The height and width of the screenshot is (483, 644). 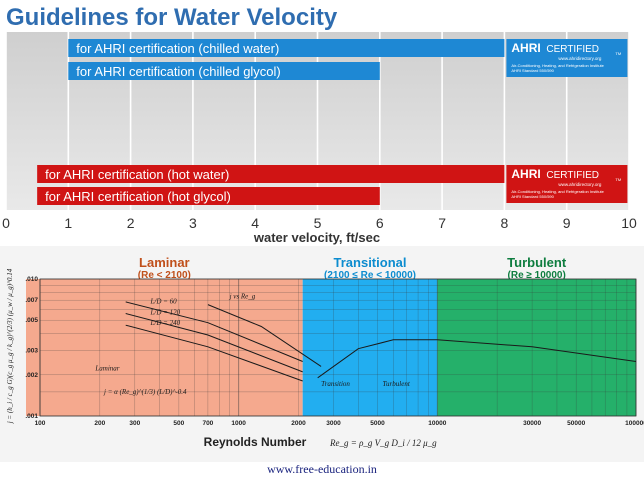 I want to click on velocity-tick-label: 2, so click(x=131, y=223).